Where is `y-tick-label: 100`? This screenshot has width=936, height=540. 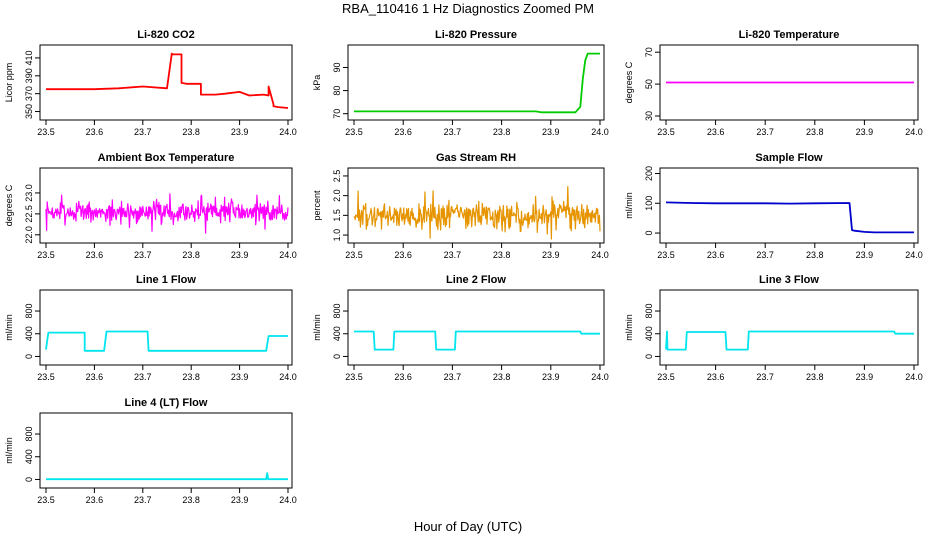
y-tick-label: 100 is located at coordinates (649, 203).